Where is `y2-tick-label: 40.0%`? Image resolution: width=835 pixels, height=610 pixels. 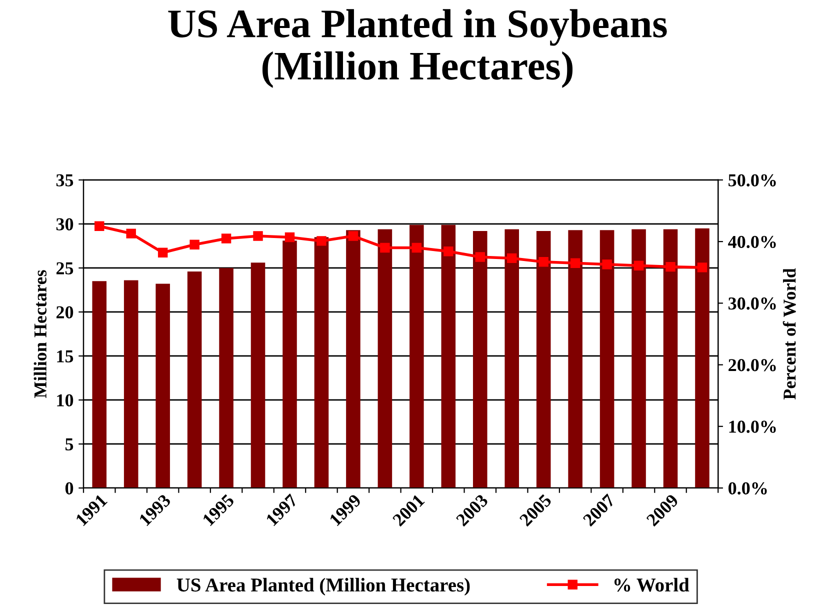
y2-tick-label: 40.0% is located at coordinates (752, 242).